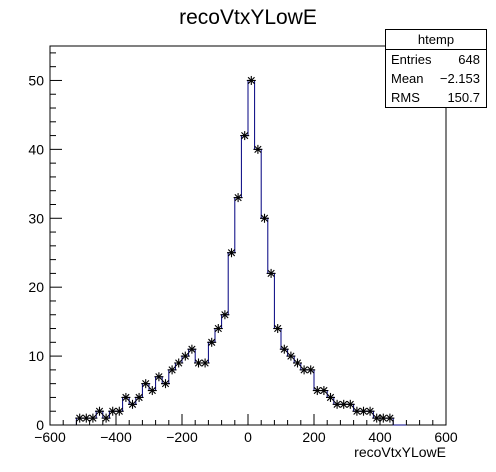 The height and width of the screenshot is (472, 496). What do you see at coordinates (446, 437) in the screenshot?
I see `x-tick-label: 600` at bounding box center [446, 437].